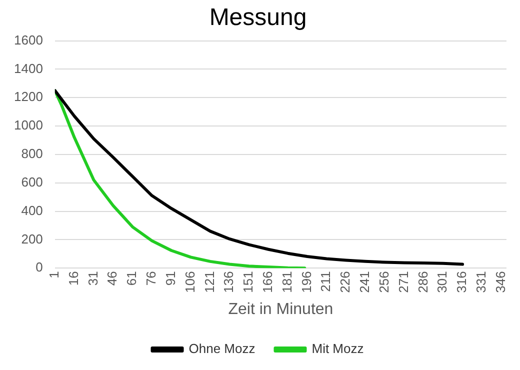  I want to click on legend-label: Ohne Mozz, so click(222, 348).